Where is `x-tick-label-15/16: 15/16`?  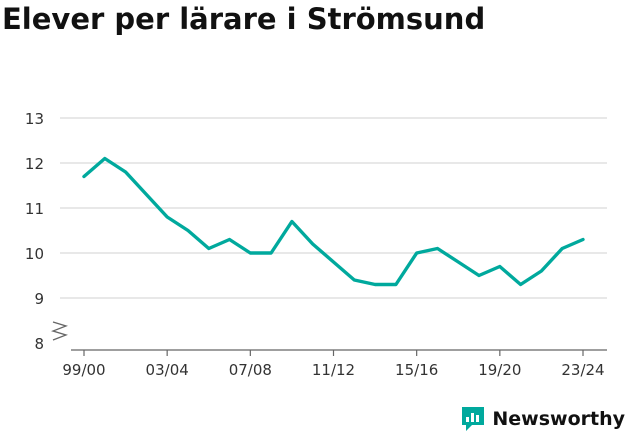
x-tick-label-15/16: 15/16 is located at coordinates (416, 370).